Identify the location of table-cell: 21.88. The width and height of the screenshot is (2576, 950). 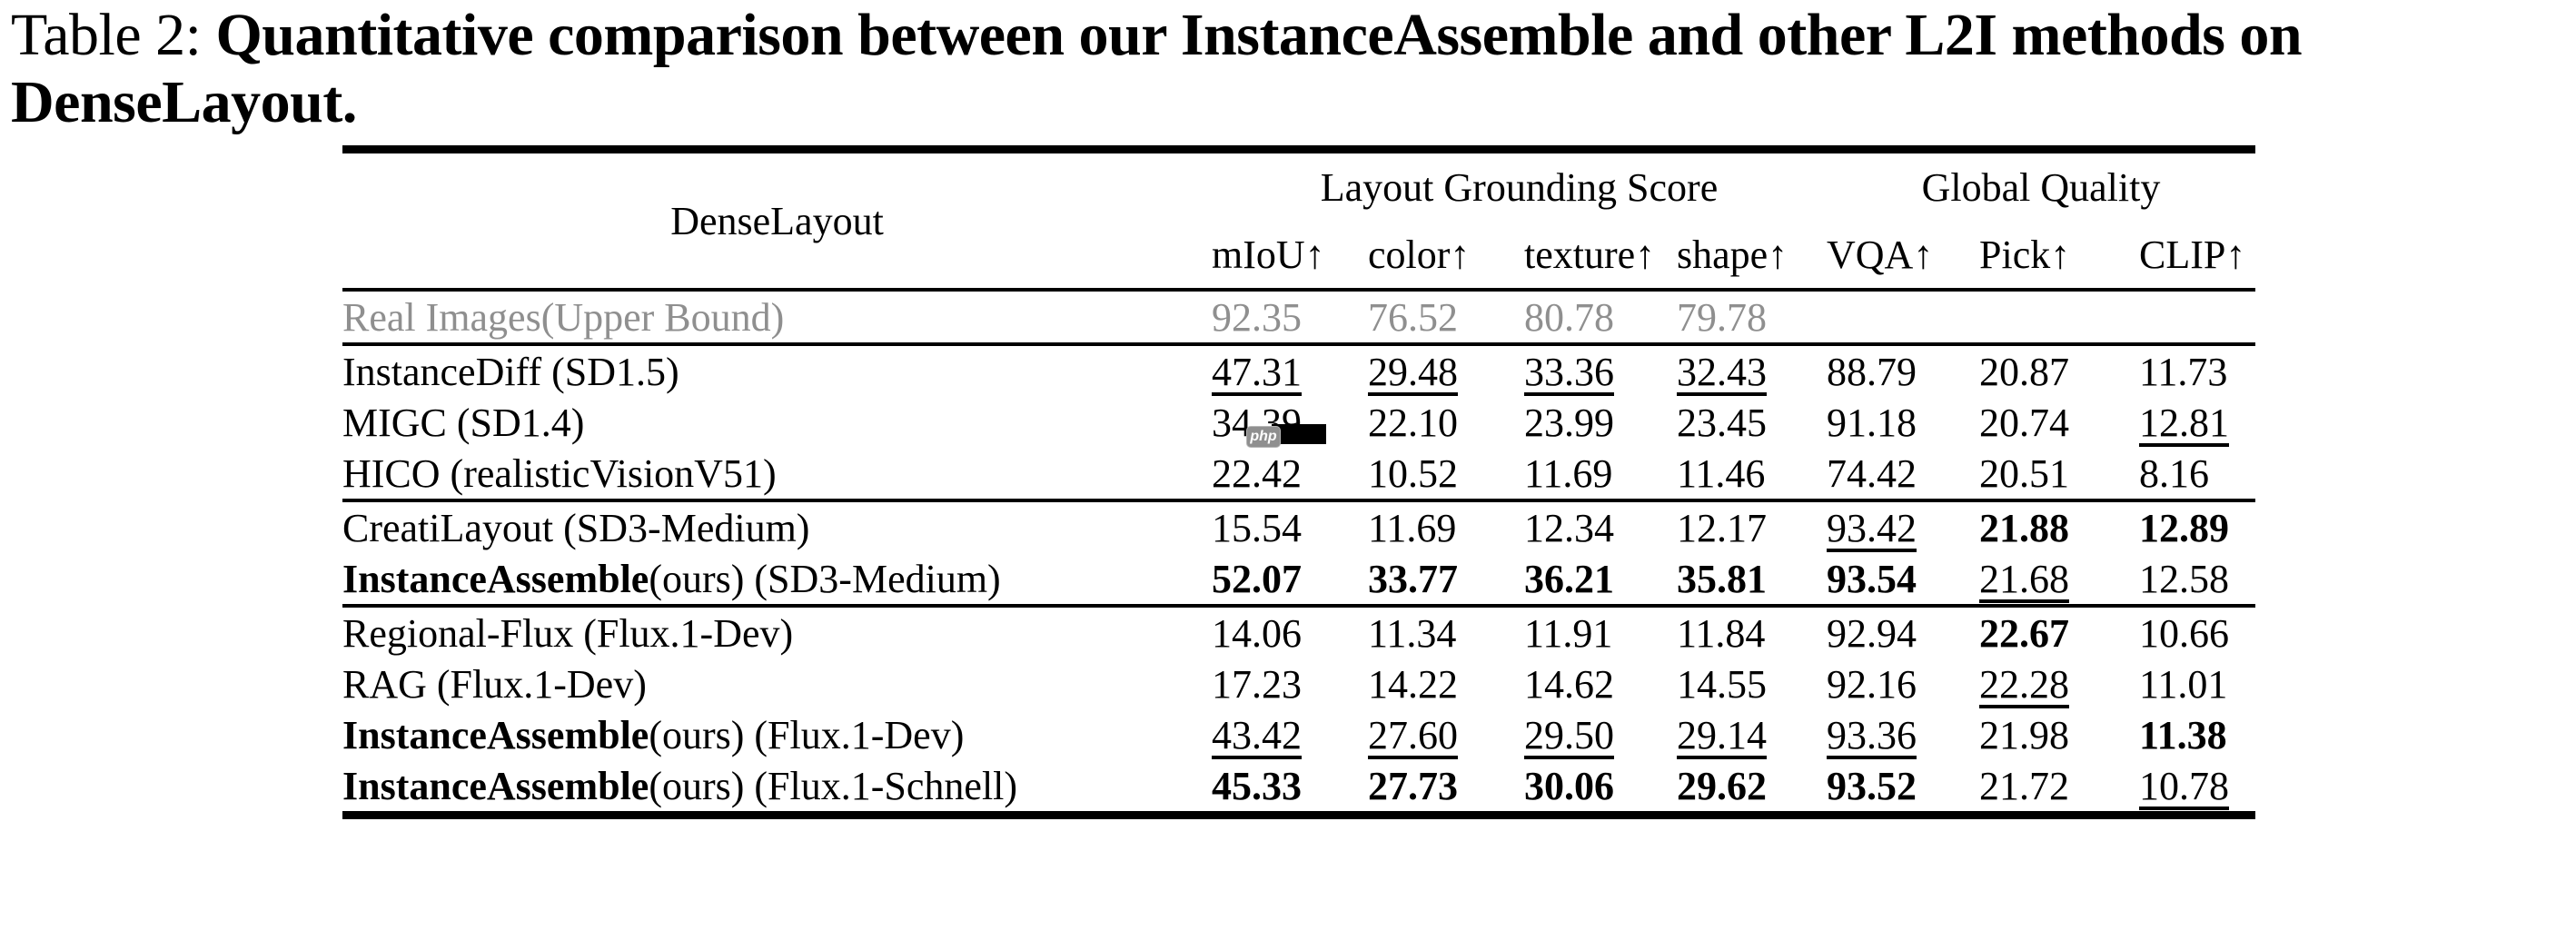
(2059, 526).